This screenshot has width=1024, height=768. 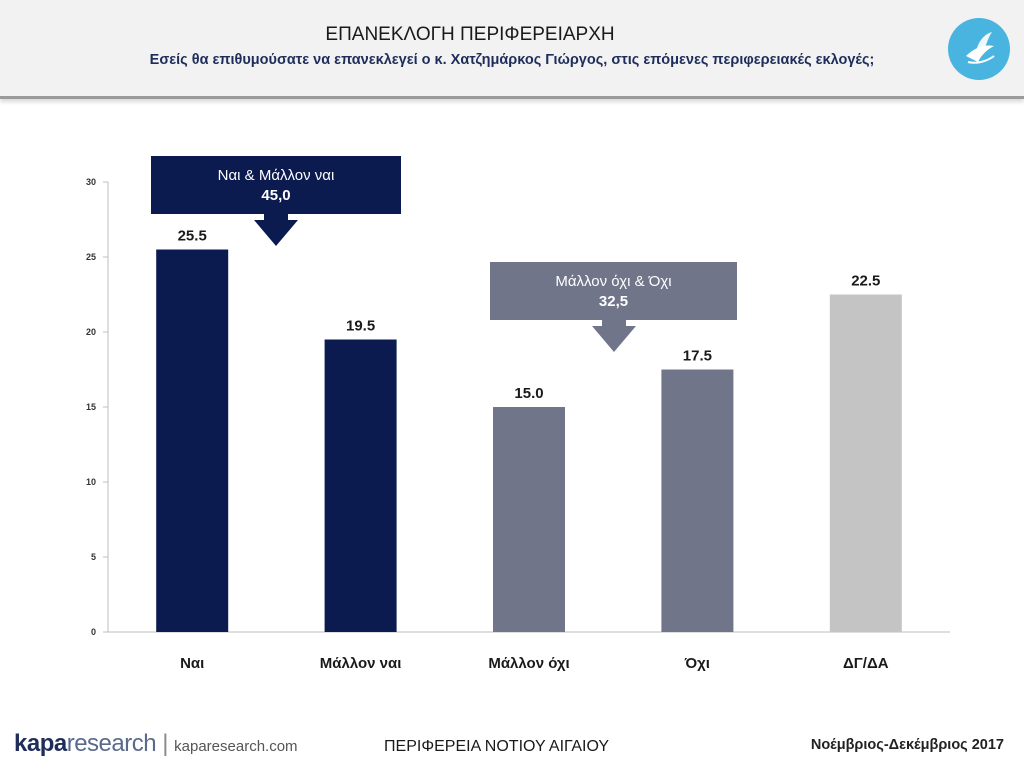 I want to click on x-tick-label: ΔΓ/ΔΑ, so click(x=866, y=663).